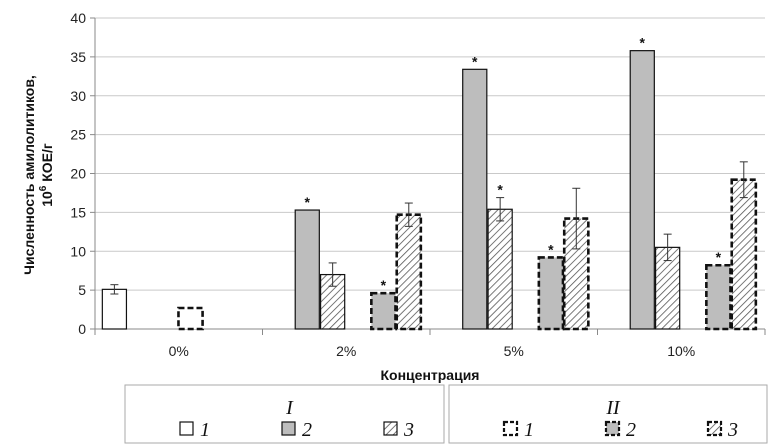 The image size is (778, 446). Describe the element at coordinates (78, 57) in the screenshot. I see `y-tick-label: 35` at that location.